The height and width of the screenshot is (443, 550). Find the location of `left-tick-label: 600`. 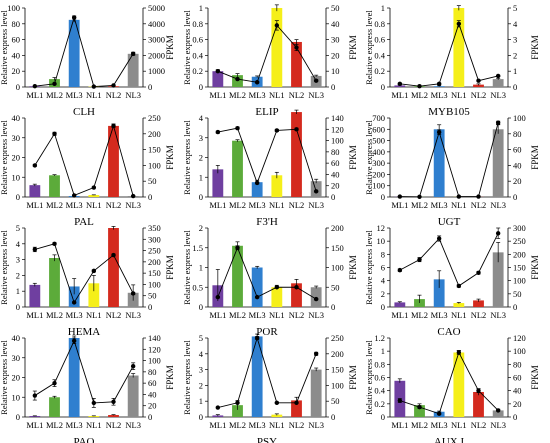

left-tick-label: 600 is located at coordinates (378, 129).